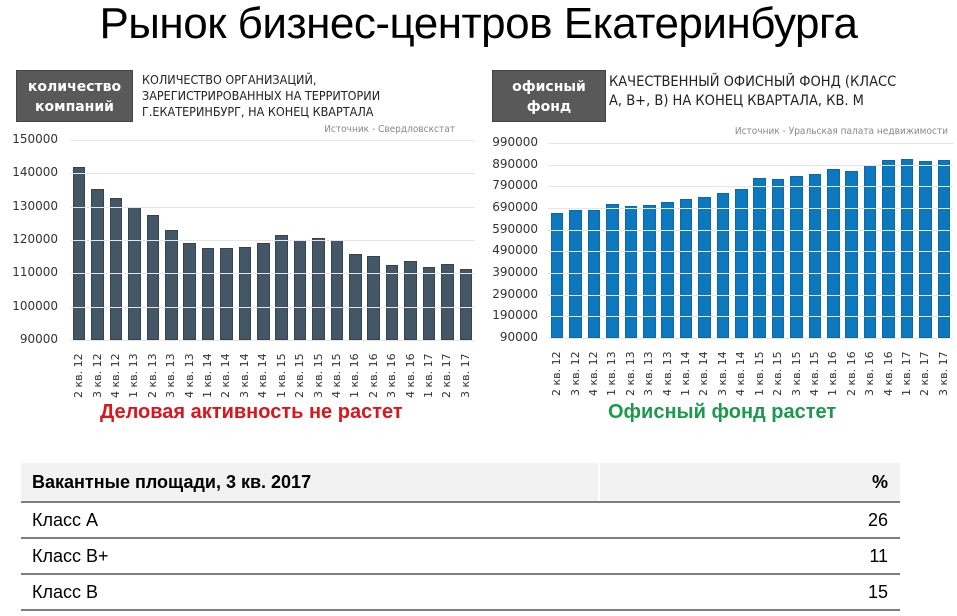 The width and height of the screenshot is (957, 616). I want to click on y-tick-label: 130000, so click(35, 205).